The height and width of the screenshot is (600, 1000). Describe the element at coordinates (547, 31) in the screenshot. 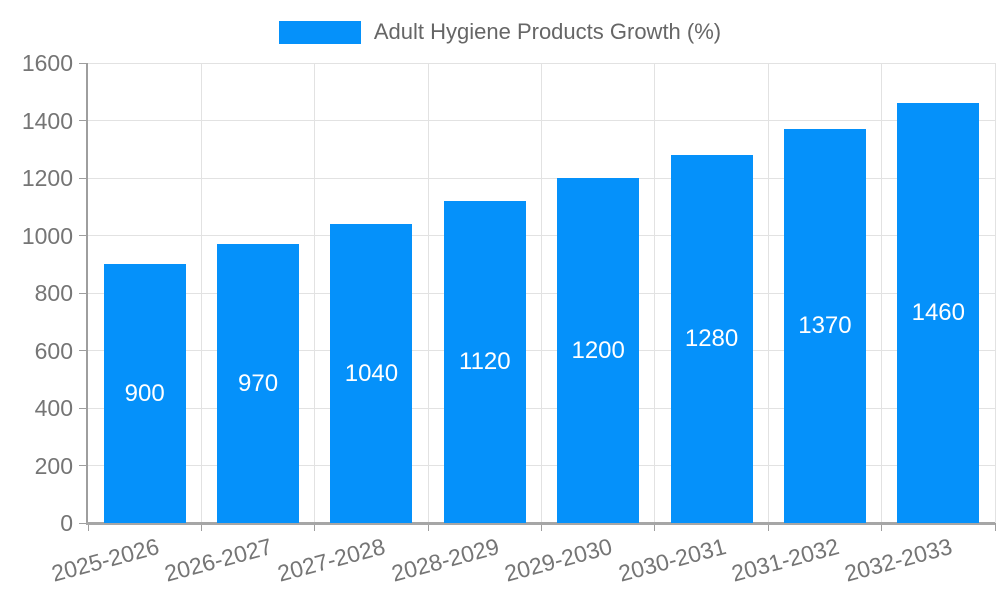

I see `legend-label: Adult Hygiene Products Growth (%)` at that location.